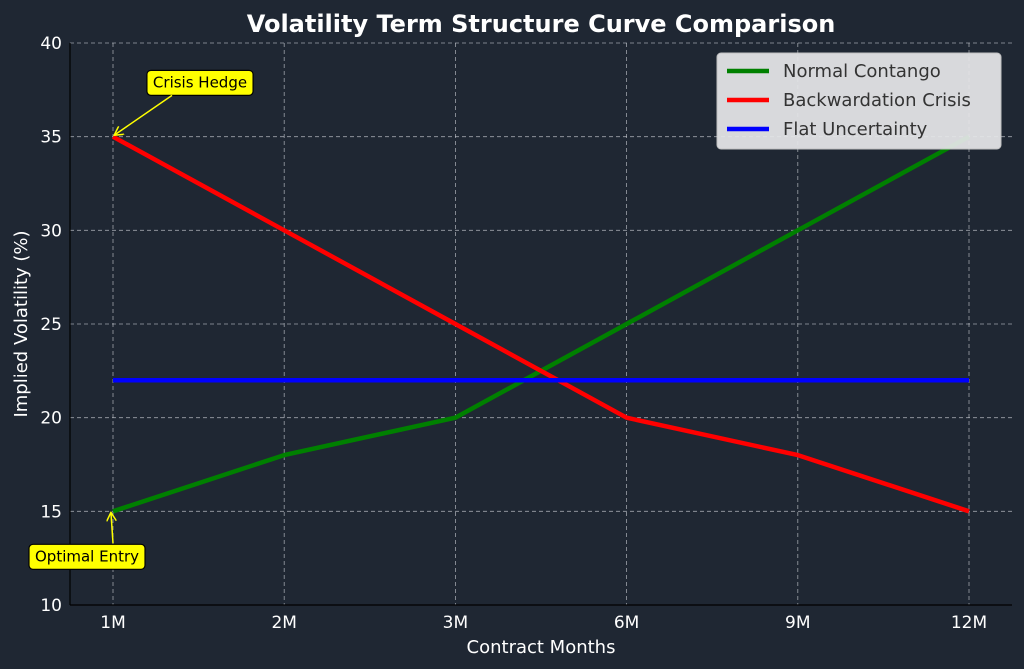 This screenshot has height=669, width=1024. I want to click on annotation: Crisis Hedge, so click(184, 101).